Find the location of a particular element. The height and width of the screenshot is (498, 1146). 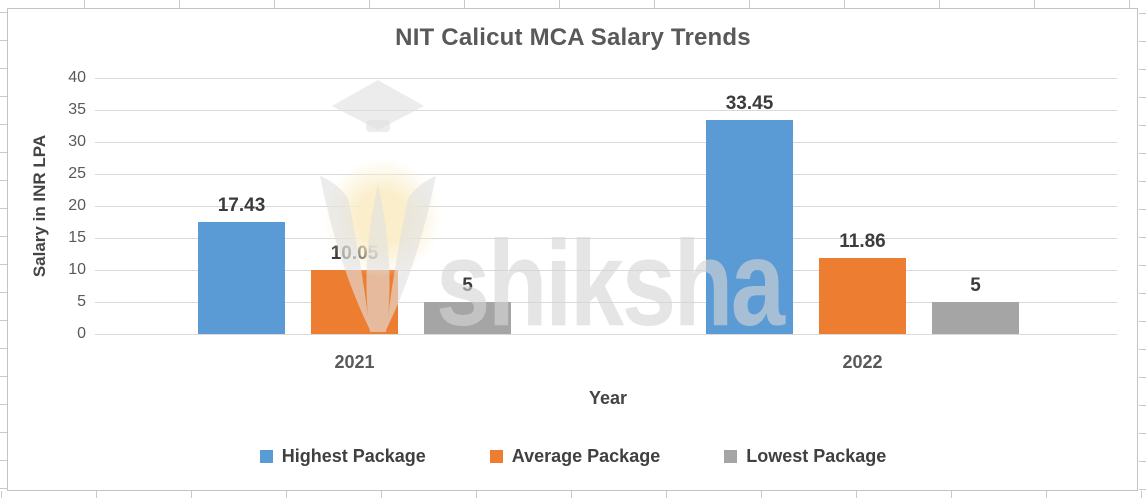

x-category-label-2022: 2022 is located at coordinates (862, 362).